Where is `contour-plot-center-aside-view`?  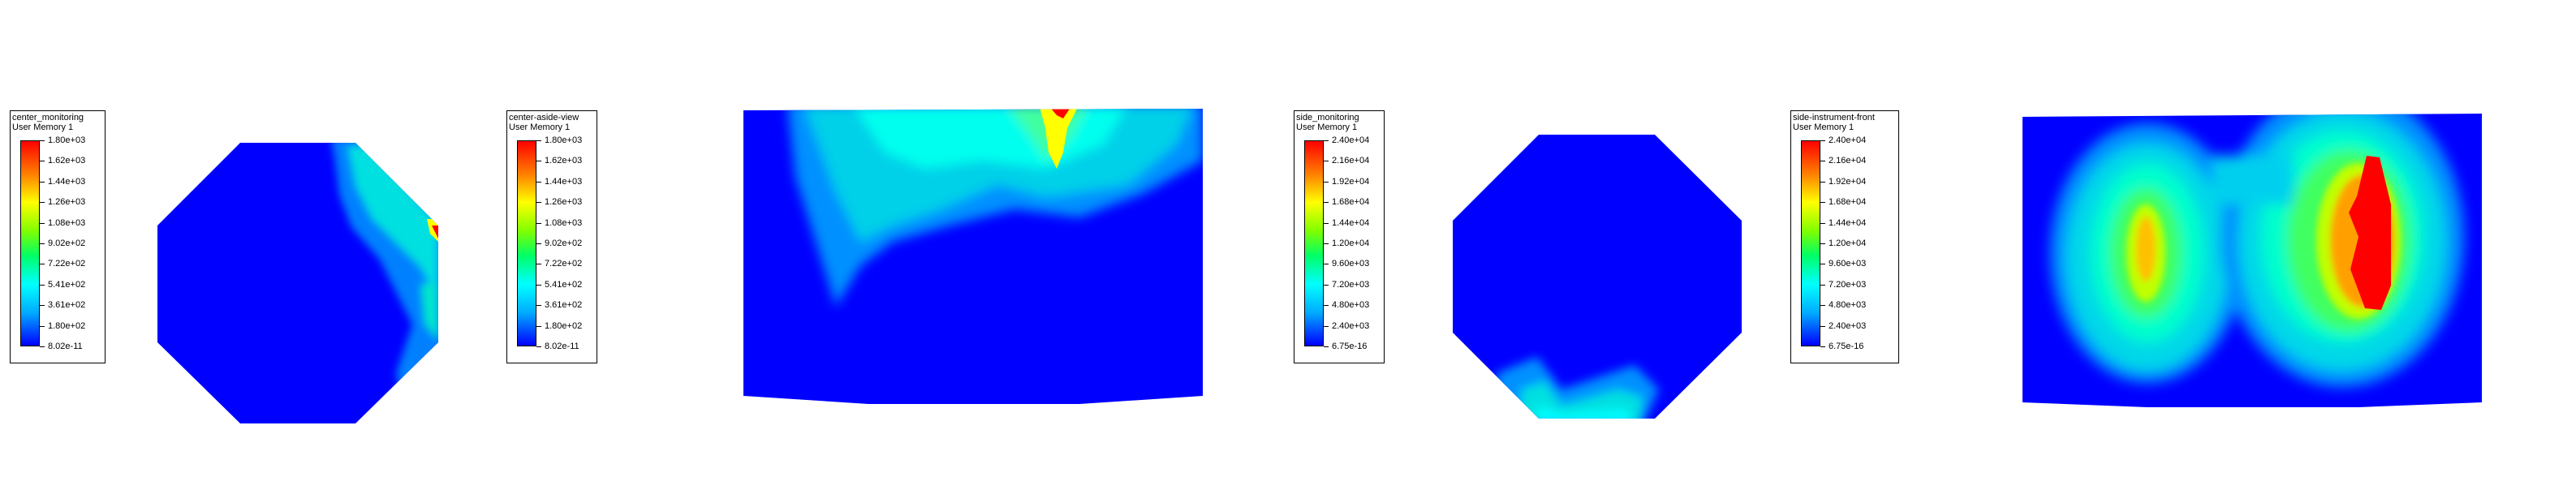
contour-plot-center-aside-view is located at coordinates (973, 256).